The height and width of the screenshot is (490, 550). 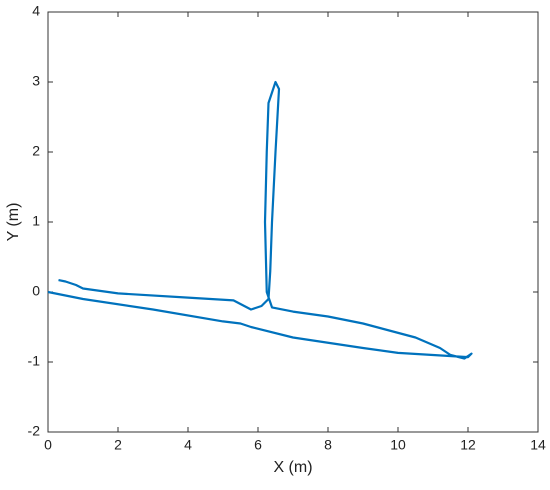 What do you see at coordinates (292, 467) in the screenshot?
I see `x-axis-label: X (m)` at bounding box center [292, 467].